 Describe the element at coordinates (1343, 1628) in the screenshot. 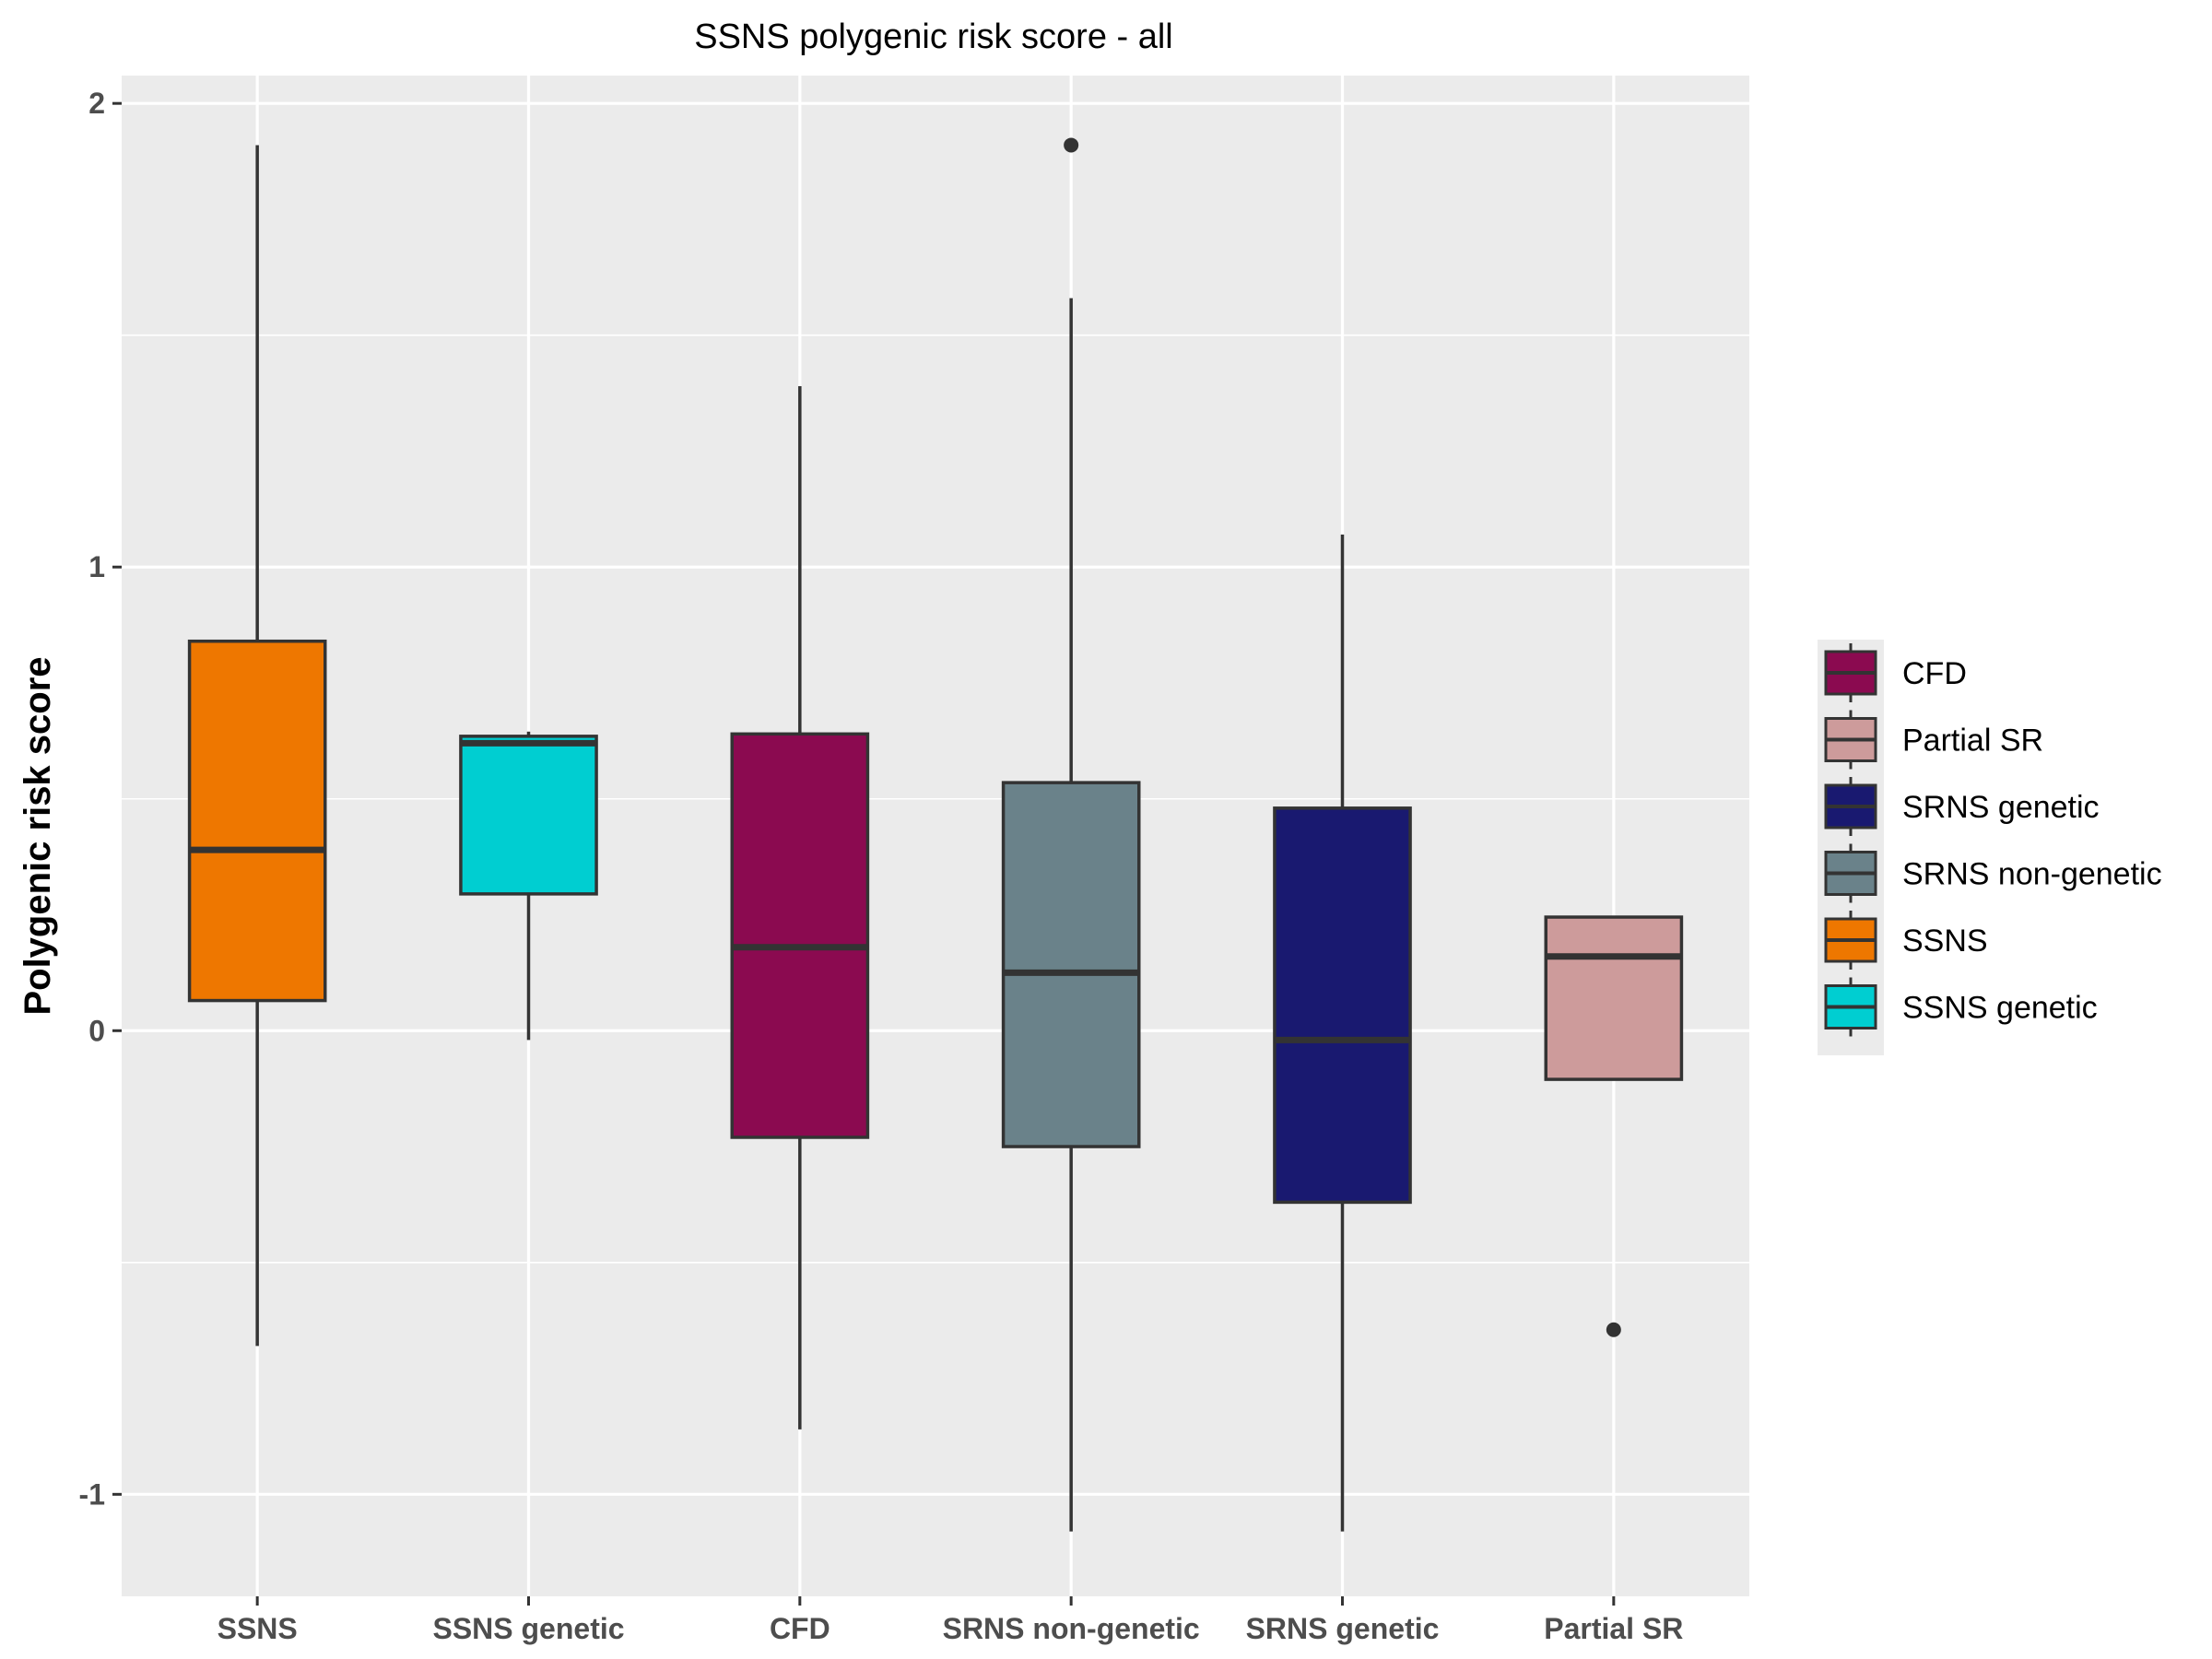

I see `x-tick-label: SRNS genetic` at that location.